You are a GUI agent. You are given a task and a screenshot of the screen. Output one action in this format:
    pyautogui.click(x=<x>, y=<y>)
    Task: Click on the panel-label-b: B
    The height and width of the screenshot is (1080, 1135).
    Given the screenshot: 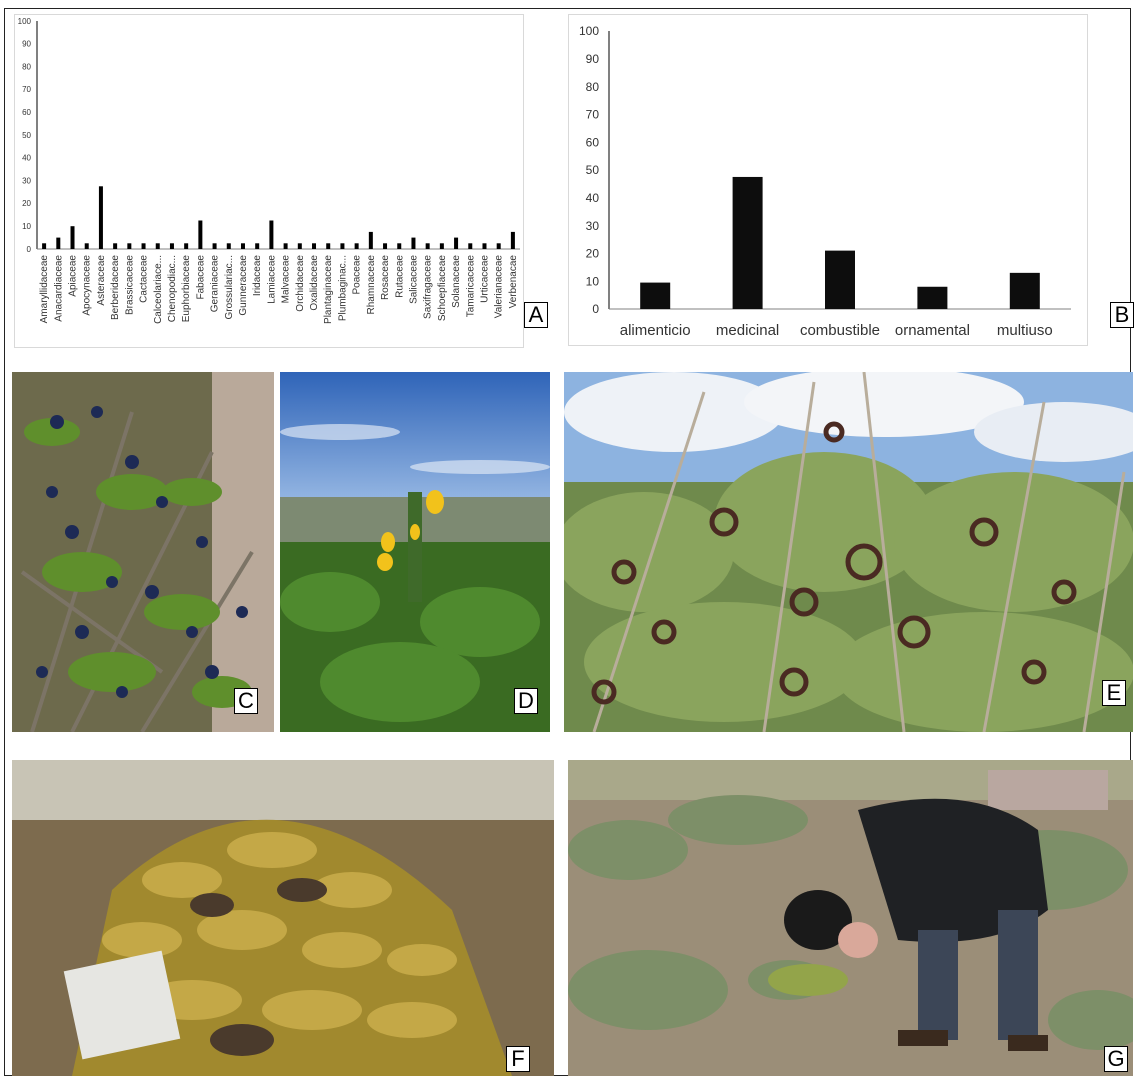 What is the action you would take?
    pyautogui.click(x=1122, y=315)
    